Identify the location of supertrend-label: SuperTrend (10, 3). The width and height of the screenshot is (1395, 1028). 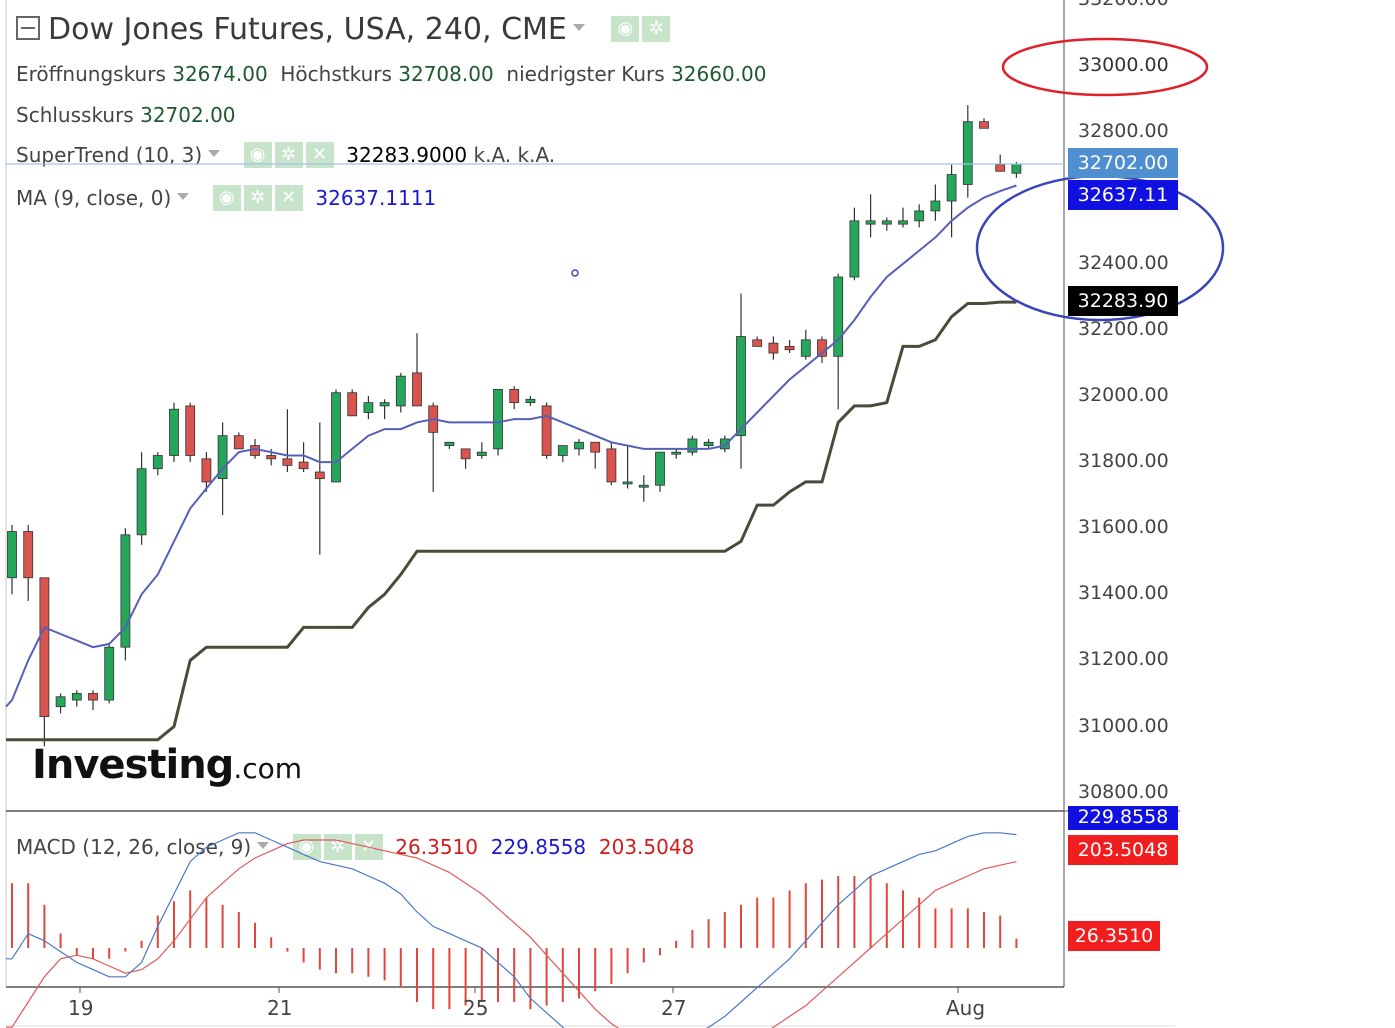
(109, 155).